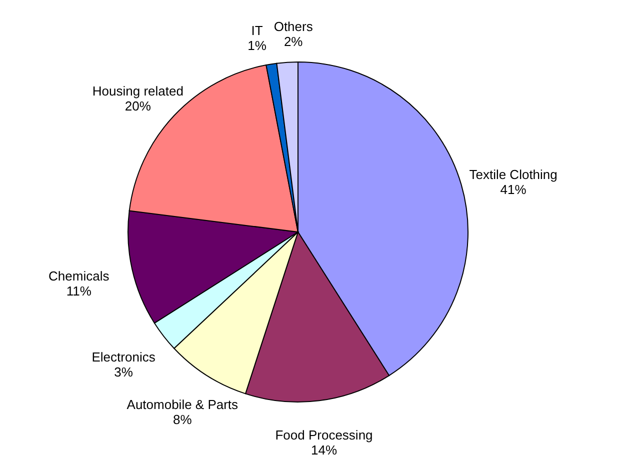 The height and width of the screenshot is (470, 623). I want to click on slice-label: Housing related, so click(138, 91).